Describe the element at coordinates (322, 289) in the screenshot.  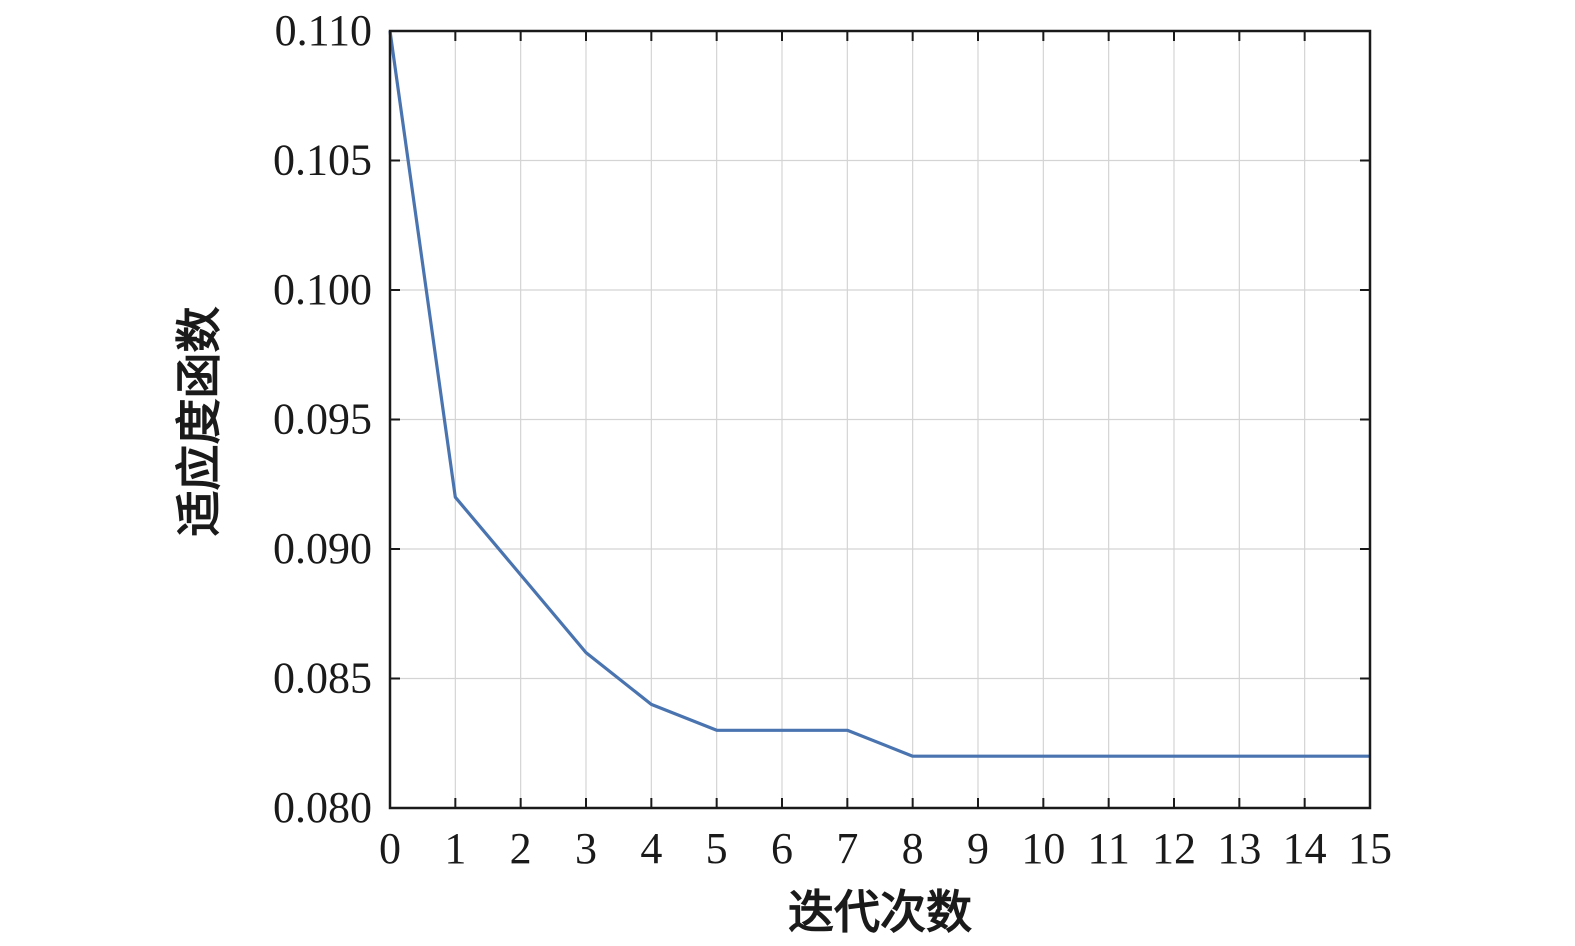
I see `y-tick-label: 0.100` at that location.